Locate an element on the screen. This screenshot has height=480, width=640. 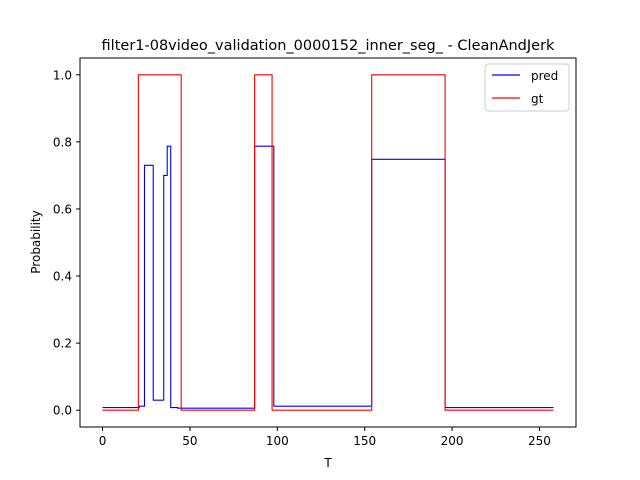
x-tick-label: 100 is located at coordinates (277, 441).